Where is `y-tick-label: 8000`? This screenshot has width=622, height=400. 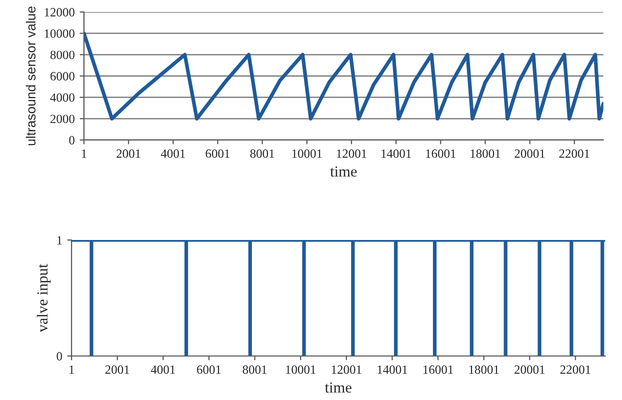
y-tick-label: 8000 is located at coordinates (62, 55).